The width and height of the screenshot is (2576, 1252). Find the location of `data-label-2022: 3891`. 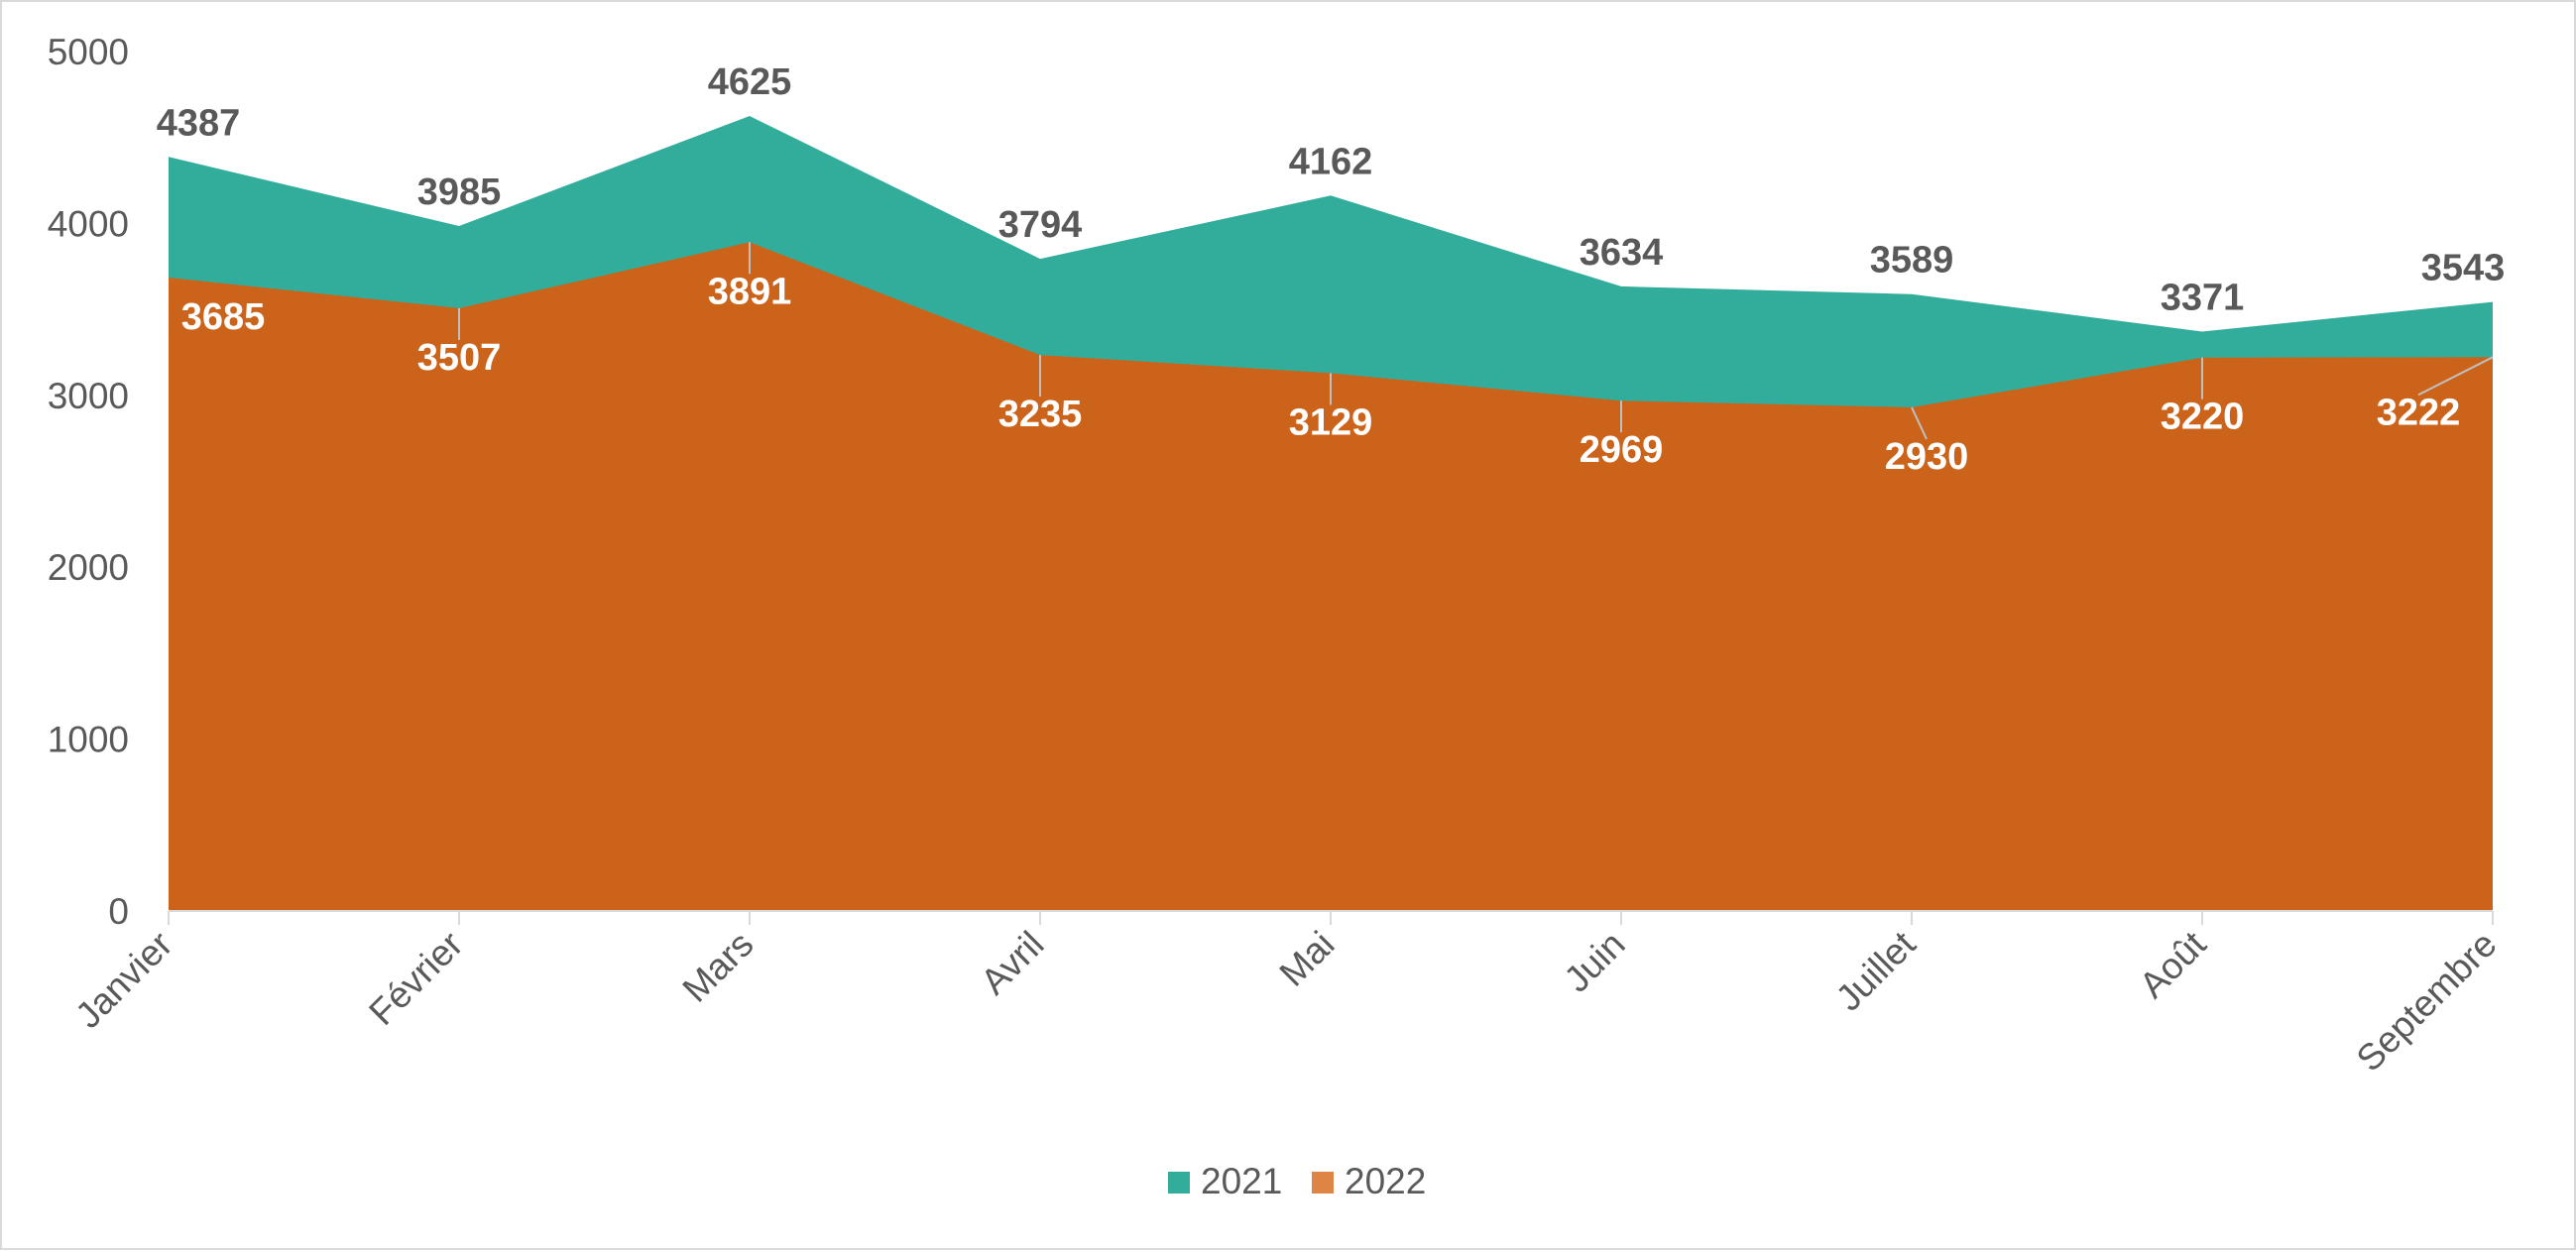

data-label-2022: 3891 is located at coordinates (750, 291).